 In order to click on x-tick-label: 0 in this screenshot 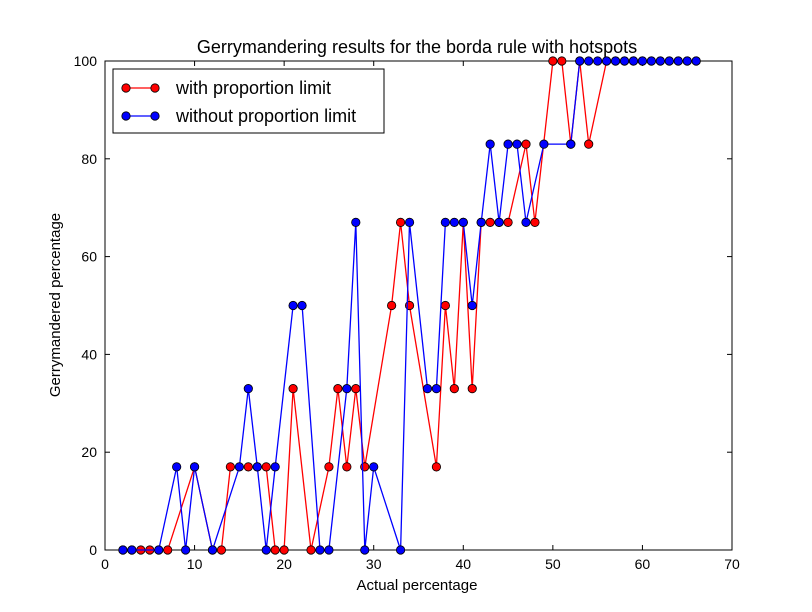, I will do `click(105, 564)`.